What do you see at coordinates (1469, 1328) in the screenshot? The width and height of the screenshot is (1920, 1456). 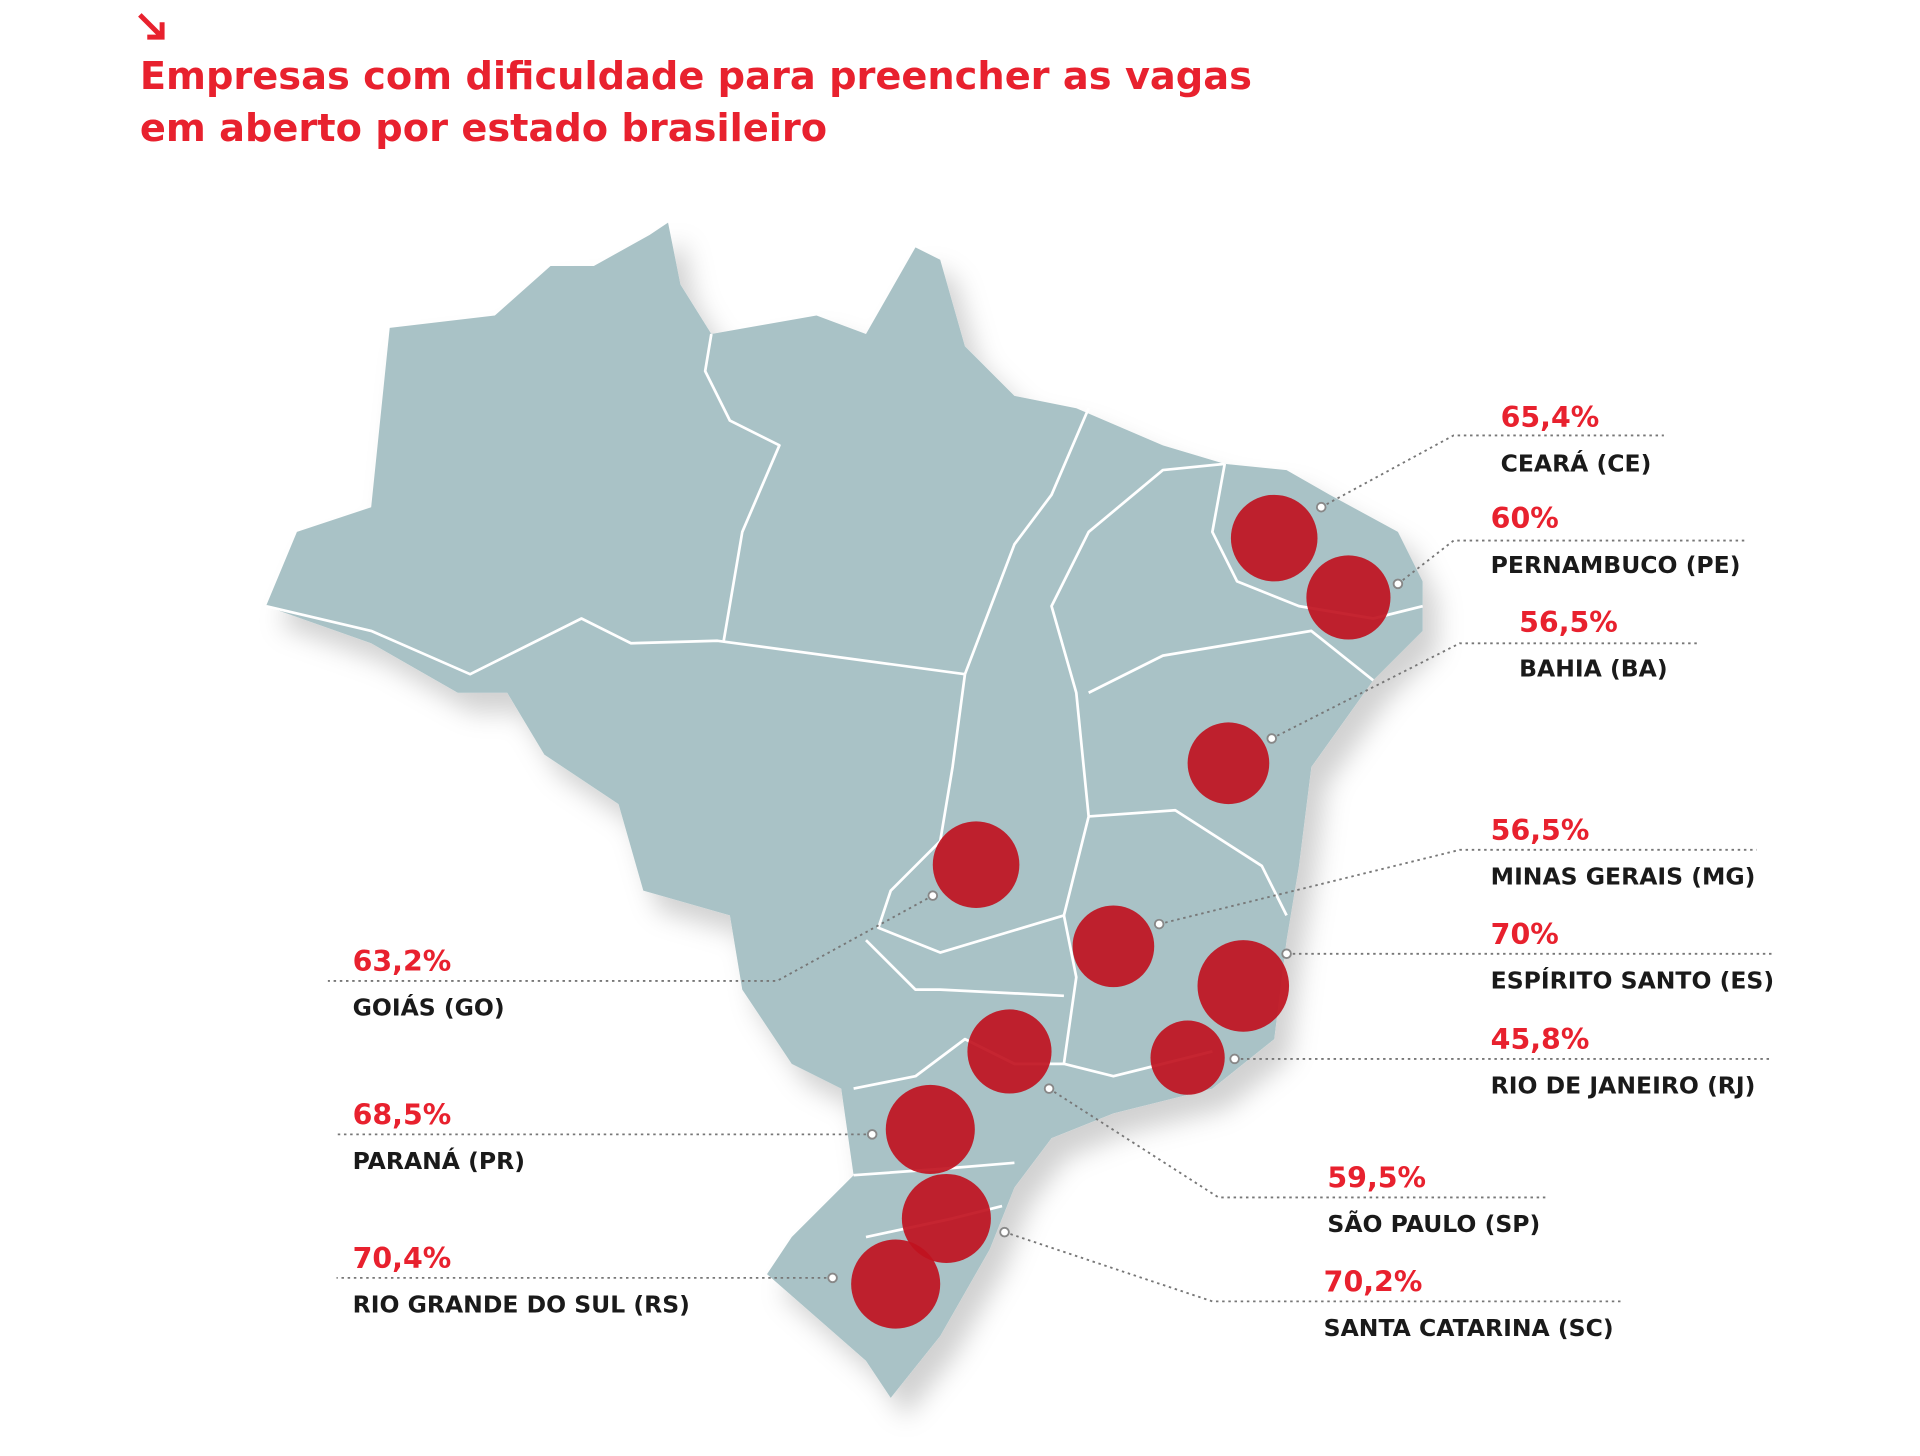 I see `state-name: SANTA CATARINA (SC)` at bounding box center [1469, 1328].